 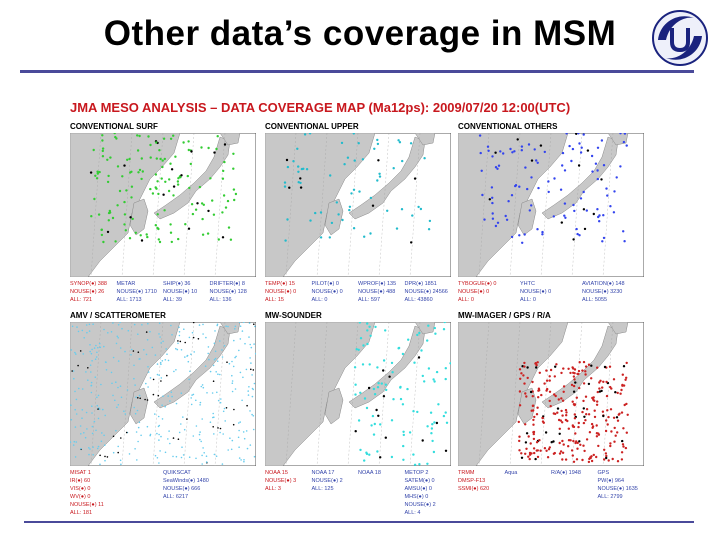 I want to click on legend-entry: R/A(●) 1948, so click(x=566, y=473).